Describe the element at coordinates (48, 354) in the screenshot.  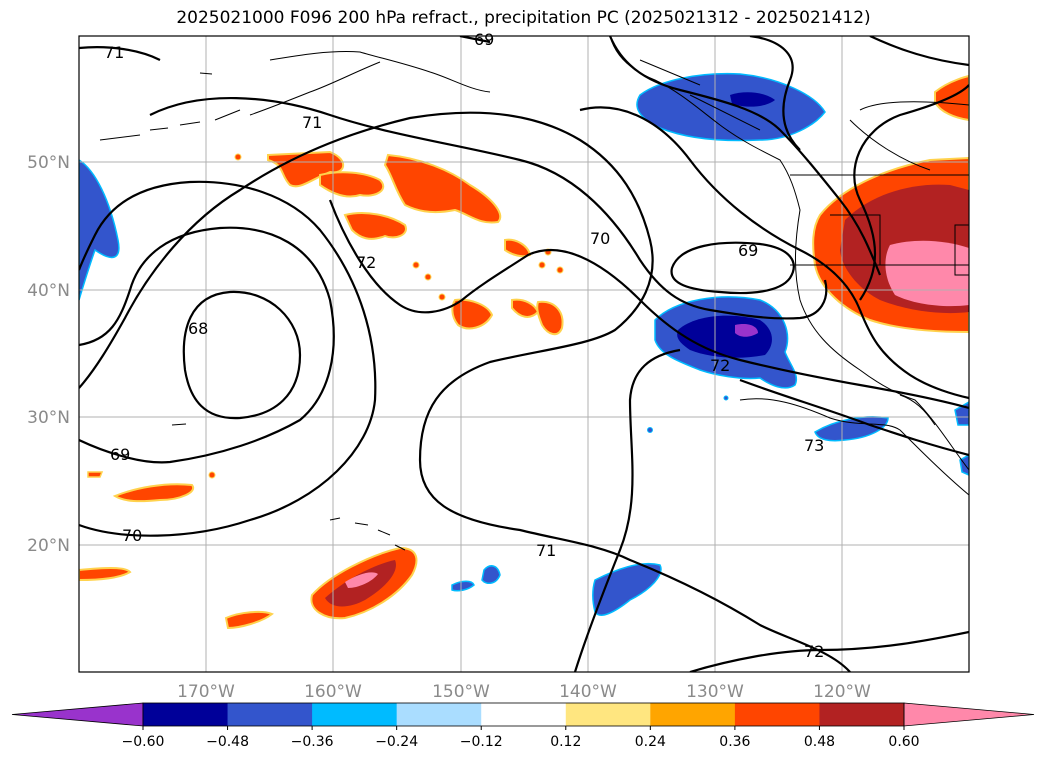
I see `latitude-labels: 50°N 40°N 30°N 20°N` at that location.